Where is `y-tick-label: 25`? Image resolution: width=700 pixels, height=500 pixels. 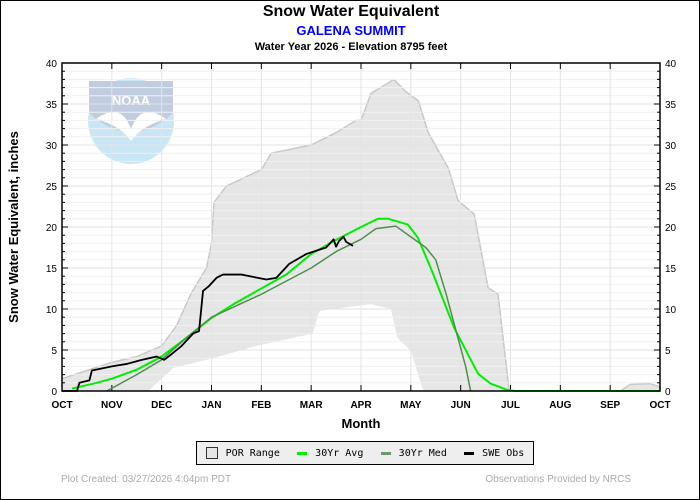
y-tick-label: 25 is located at coordinates (52, 187).